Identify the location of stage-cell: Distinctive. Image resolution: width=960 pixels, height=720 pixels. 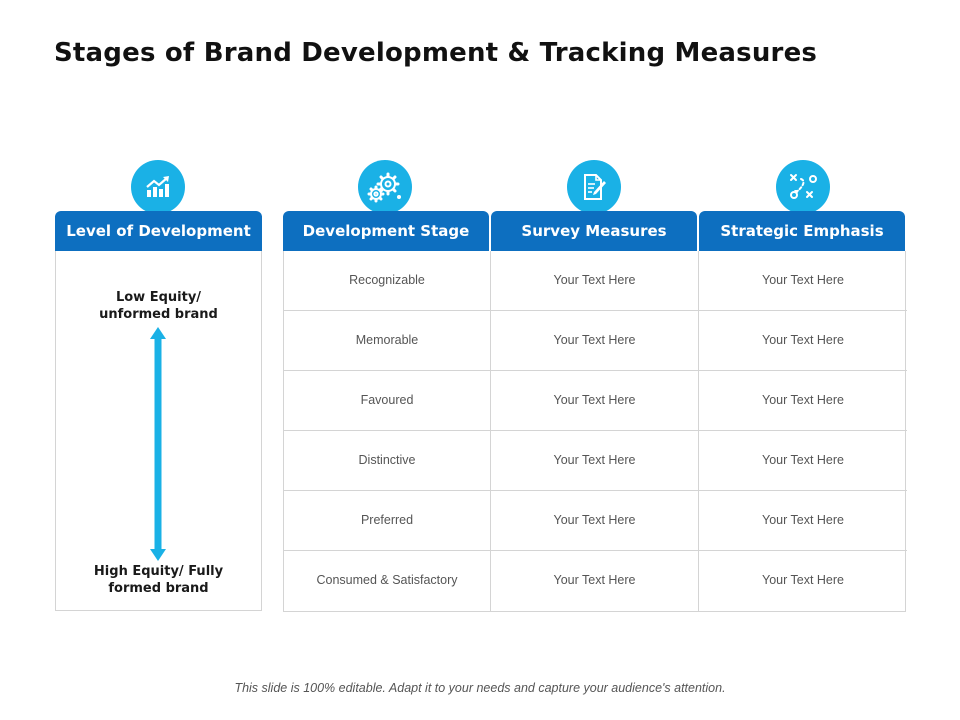
(387, 461).